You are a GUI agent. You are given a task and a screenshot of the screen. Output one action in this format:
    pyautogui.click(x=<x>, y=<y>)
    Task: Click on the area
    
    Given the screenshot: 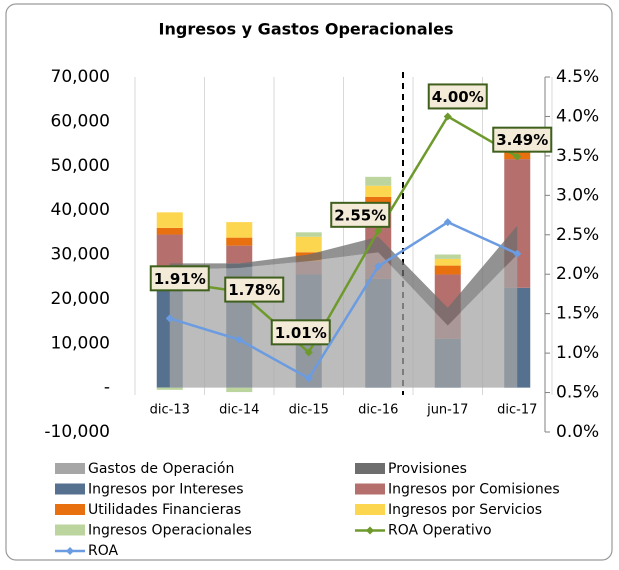 What is the action you would take?
    pyautogui.click(x=343, y=275)
    